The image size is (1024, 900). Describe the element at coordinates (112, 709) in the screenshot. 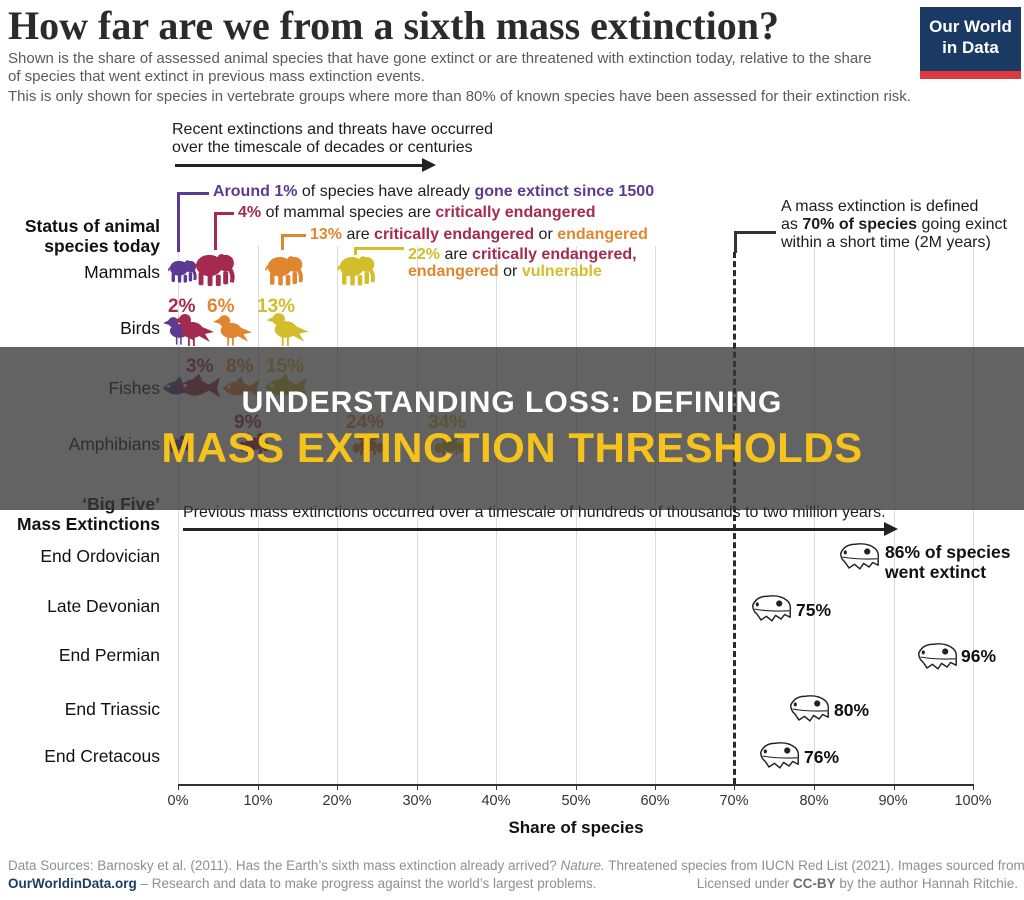

I see `row-label-end-triassic: End Triassic` at that location.